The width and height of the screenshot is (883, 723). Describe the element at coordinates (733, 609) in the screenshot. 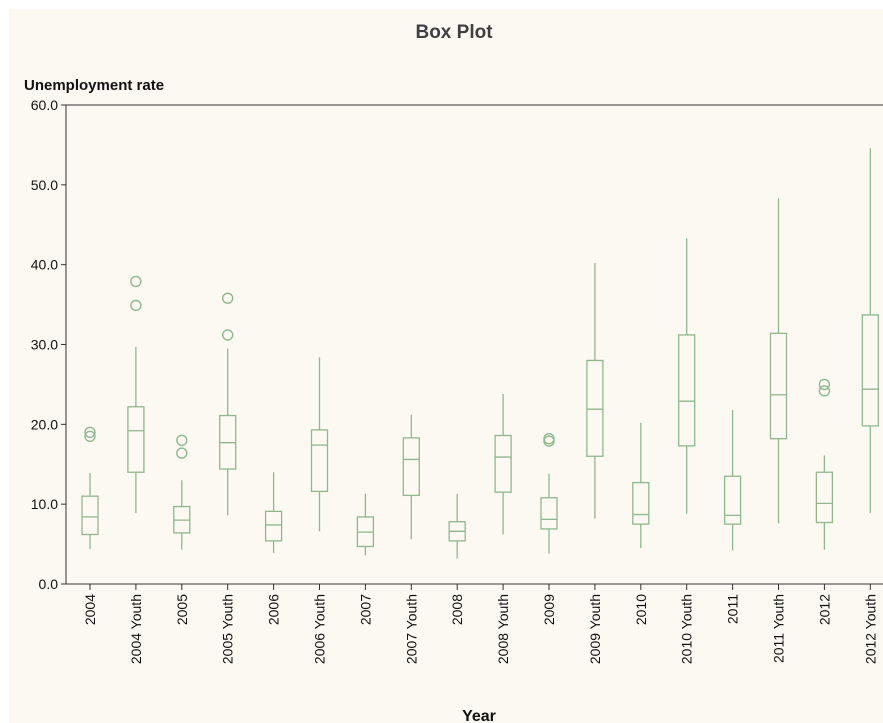

I see `x-tick-label: 2011` at that location.